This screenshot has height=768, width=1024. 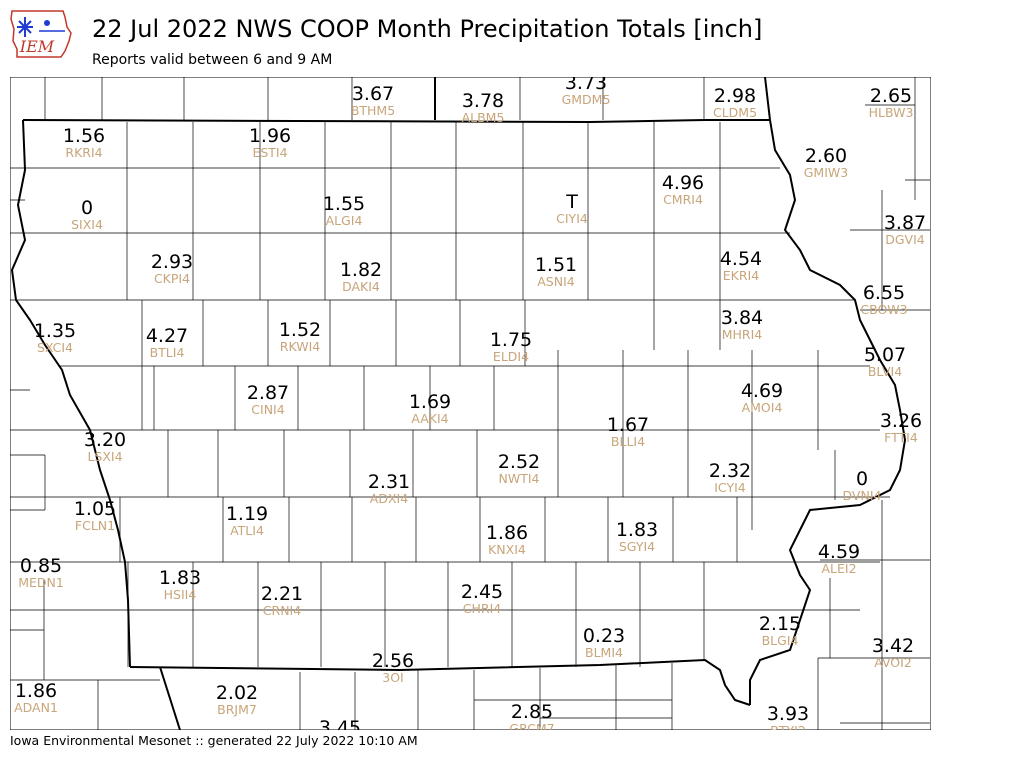 I want to click on station-value: 3.93, so click(x=788, y=714).